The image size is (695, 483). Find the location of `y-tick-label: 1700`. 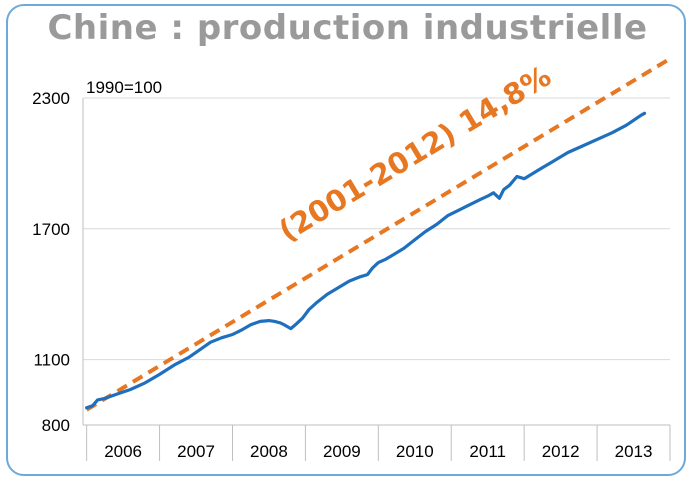

y-tick-label: 1700 is located at coordinates (51, 229).